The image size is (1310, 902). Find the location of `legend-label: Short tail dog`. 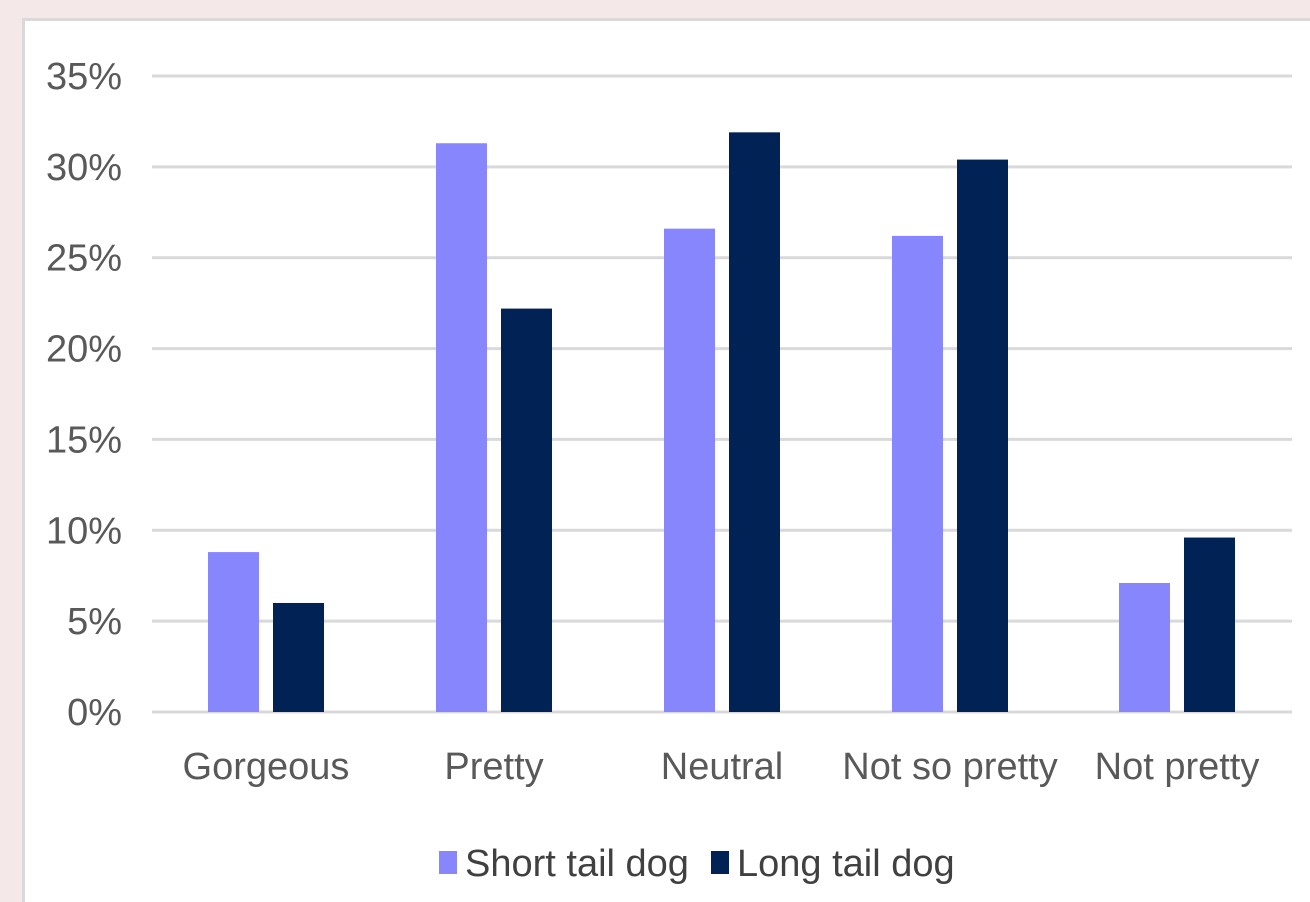

legend-label: Short tail dog is located at coordinates (577, 864).